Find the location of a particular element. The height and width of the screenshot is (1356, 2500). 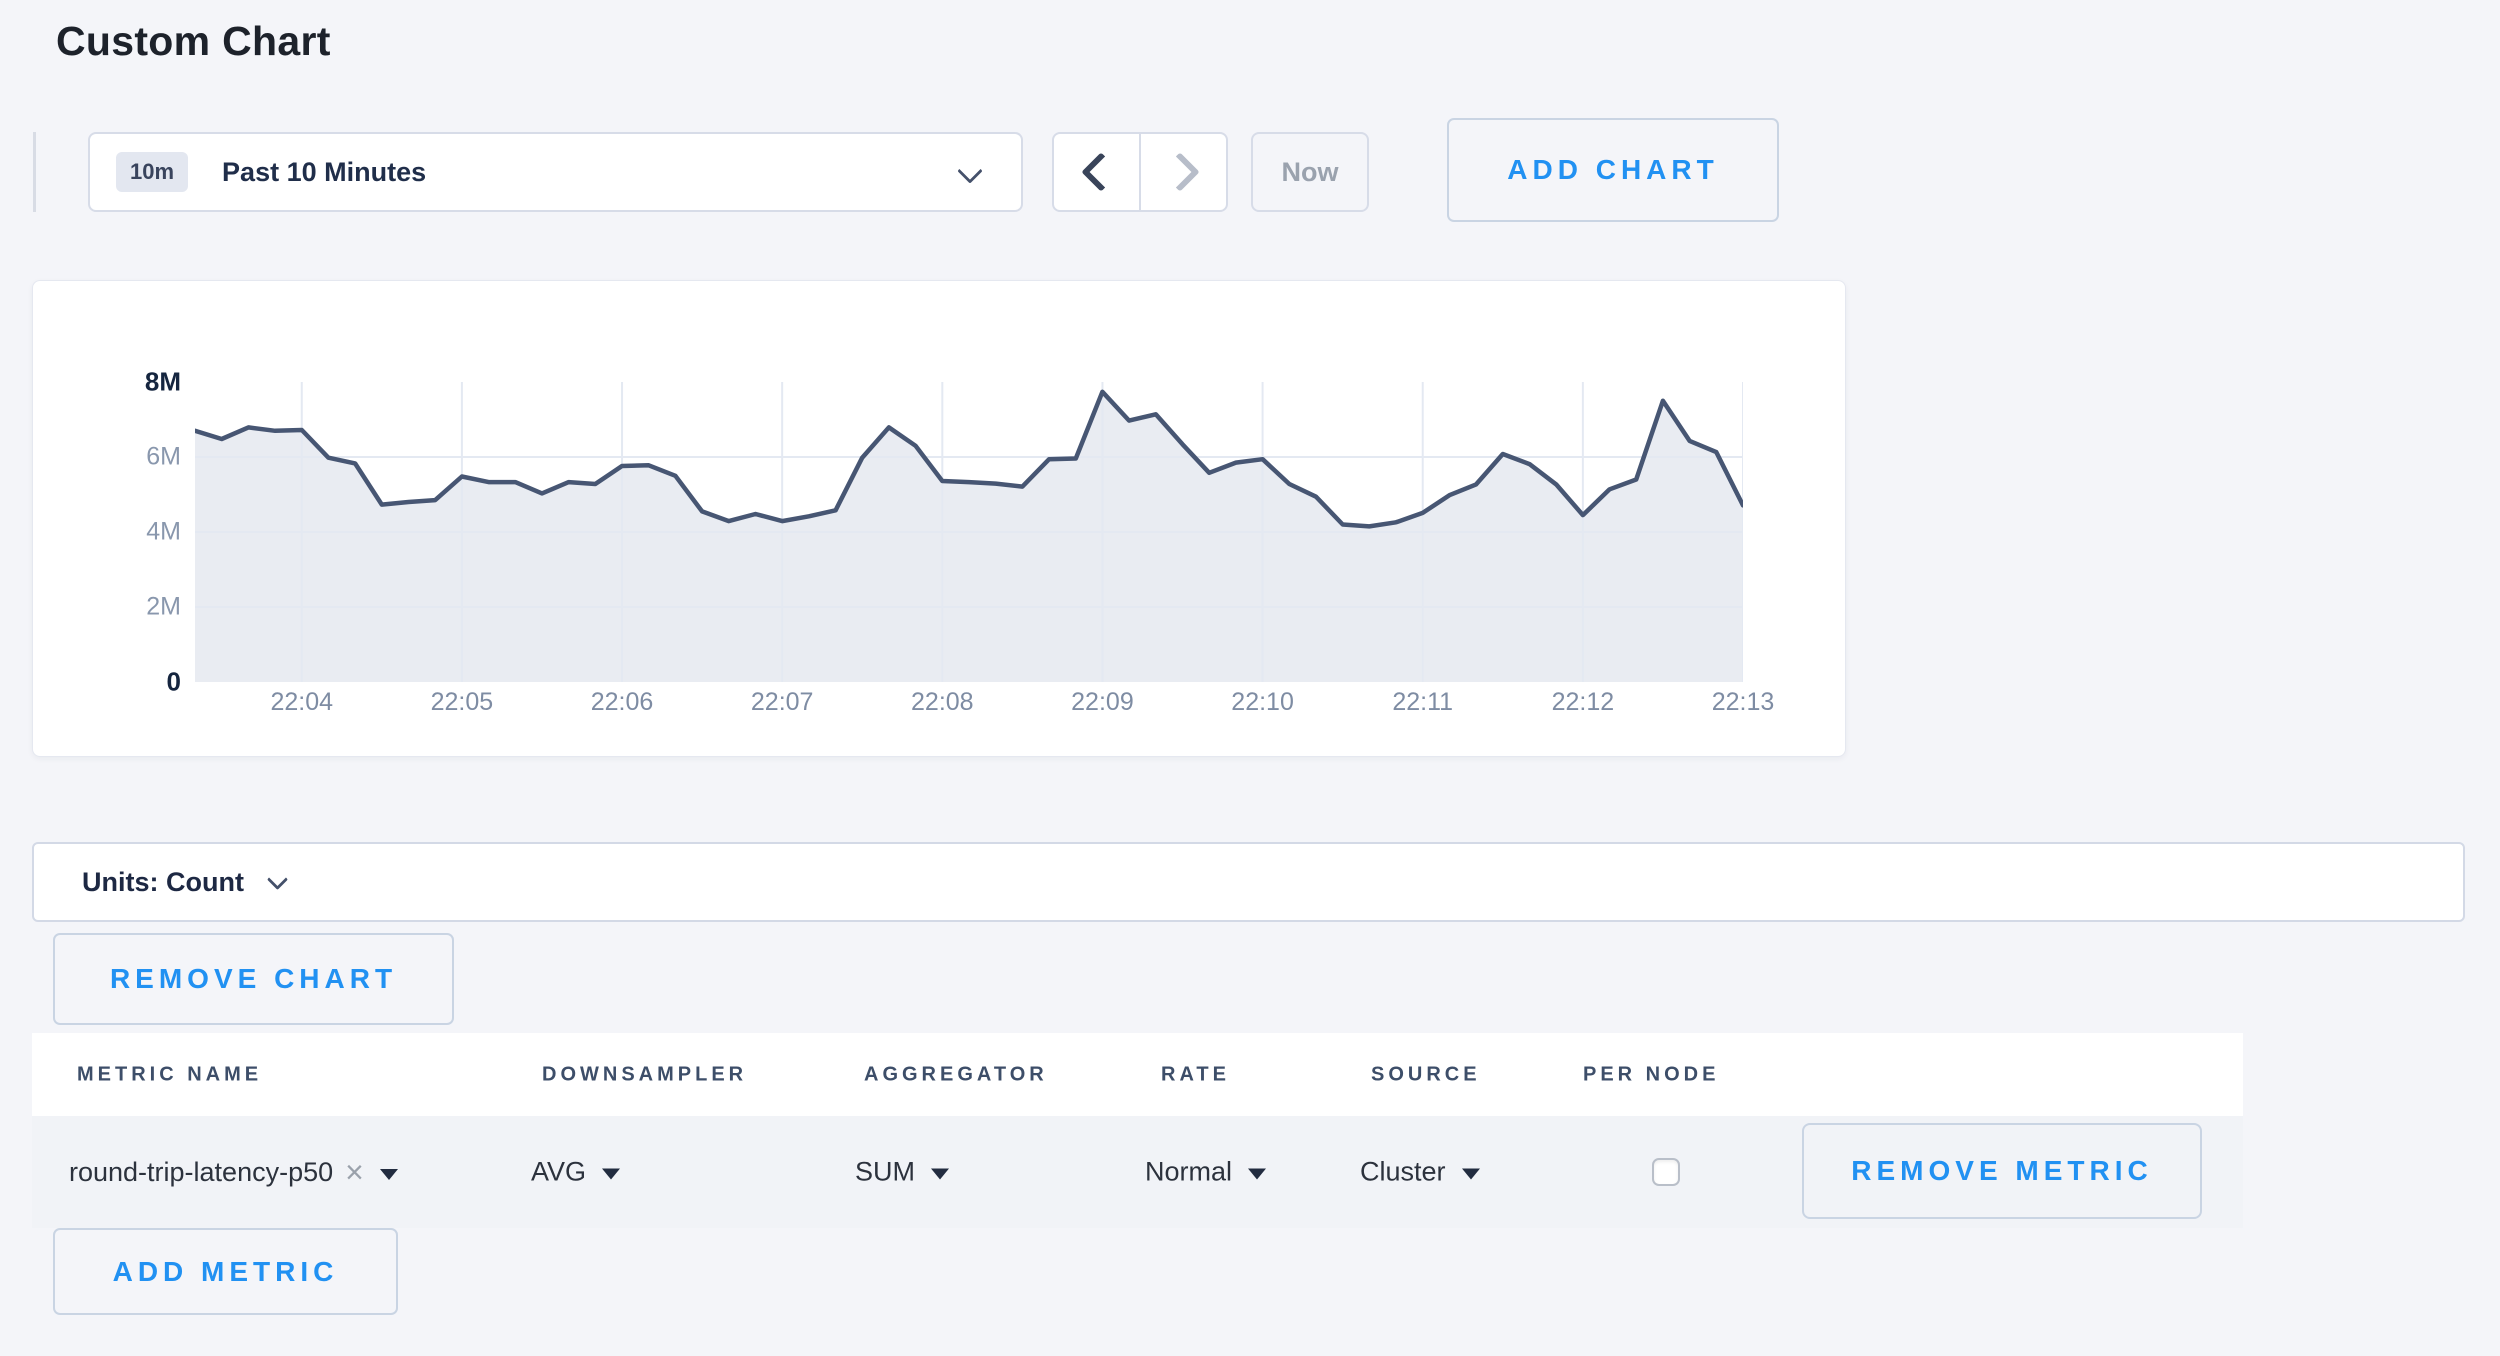

toolbar-divider is located at coordinates (34, 172).